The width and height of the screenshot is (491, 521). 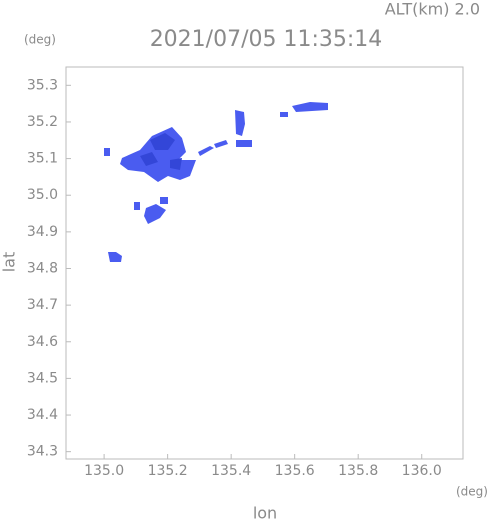 What do you see at coordinates (42, 195) in the screenshot?
I see `y-tick-label: 35.0` at bounding box center [42, 195].